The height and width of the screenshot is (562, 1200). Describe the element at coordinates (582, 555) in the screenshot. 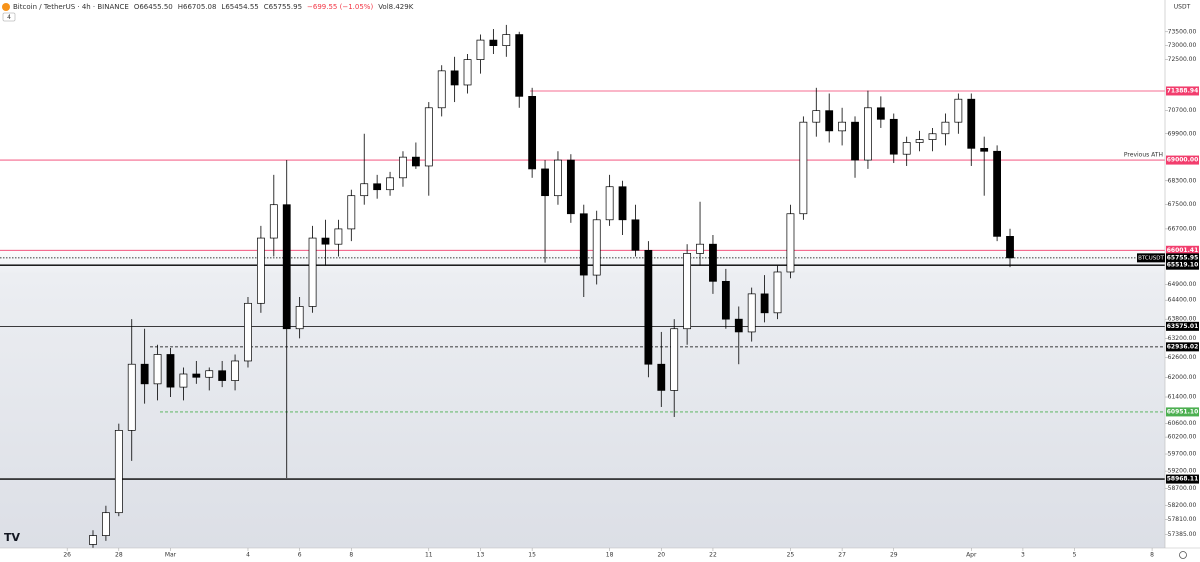

I see `time-axis` at that location.